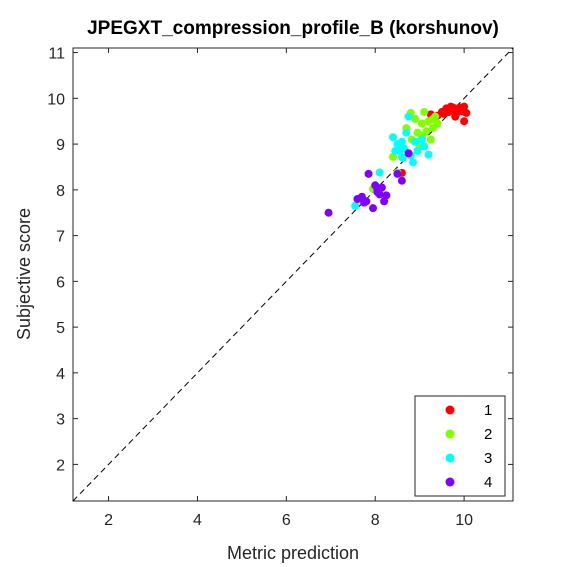 Image resolution: width=567 pixels, height=567 pixels. I want to click on legend-label-1: 1, so click(488, 410).